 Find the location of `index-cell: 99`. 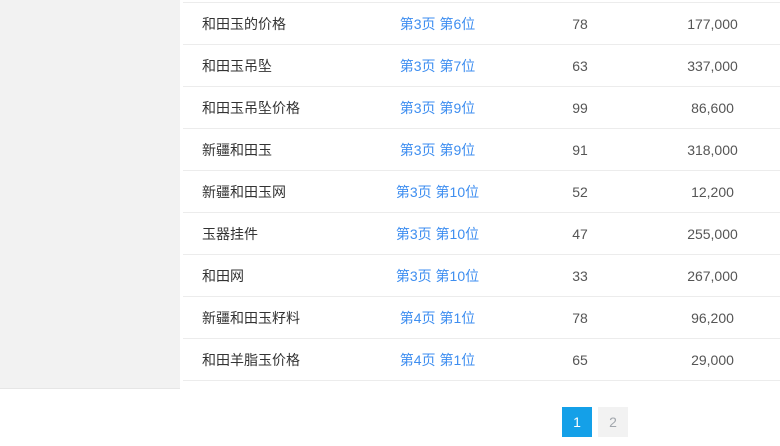

index-cell: 99 is located at coordinates (580, 107).